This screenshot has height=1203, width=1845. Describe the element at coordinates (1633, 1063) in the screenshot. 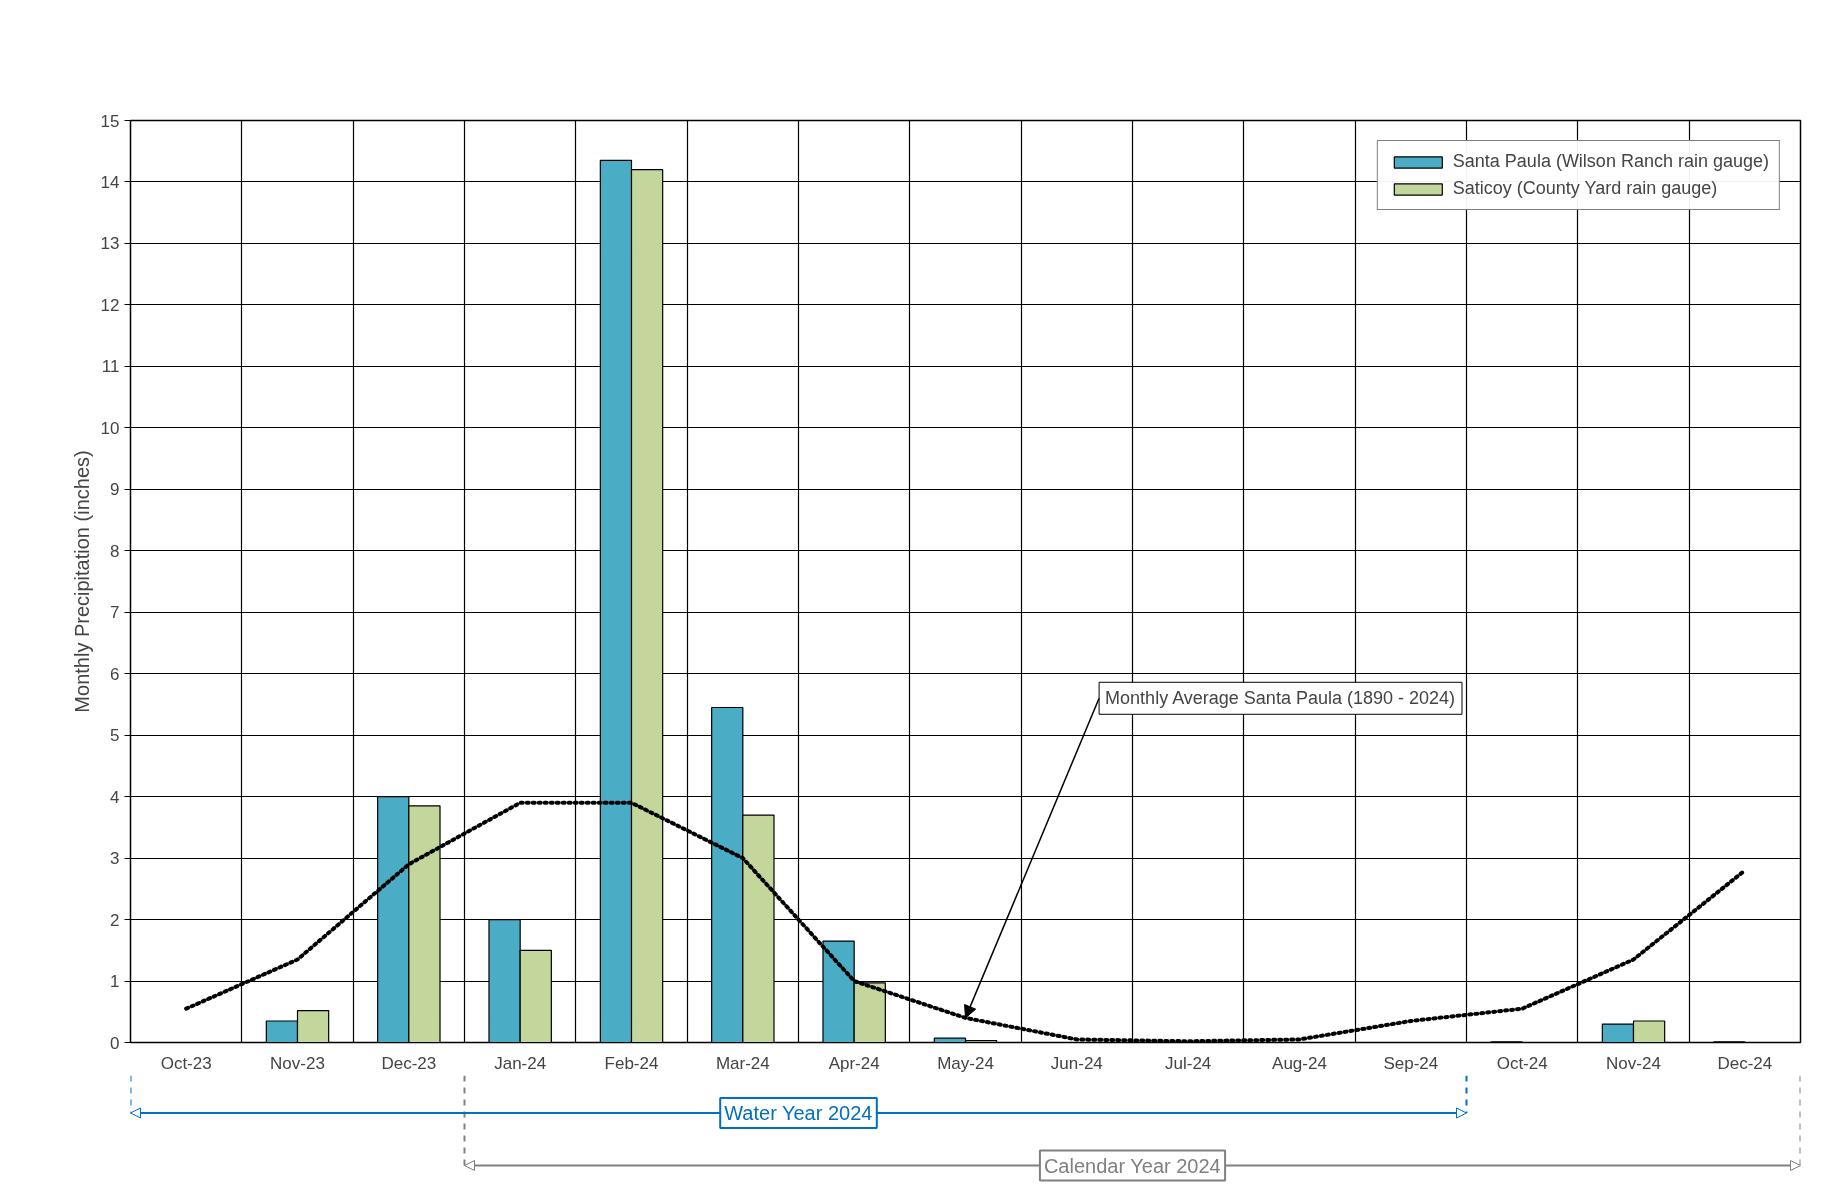

I see `x-tick-label: Nov-24` at that location.